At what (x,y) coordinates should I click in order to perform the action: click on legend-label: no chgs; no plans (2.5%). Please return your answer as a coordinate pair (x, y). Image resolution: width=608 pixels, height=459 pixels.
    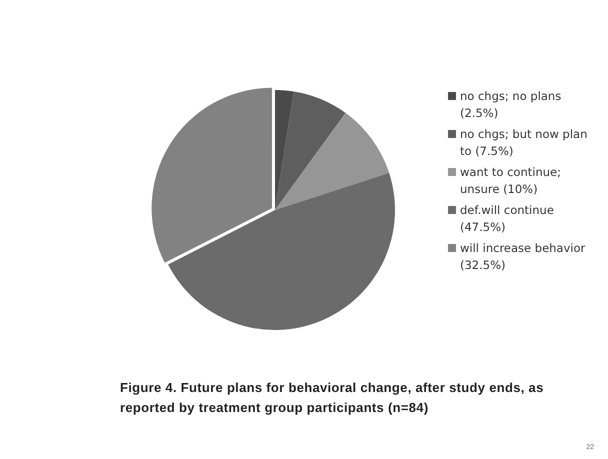
    Looking at the image, I should click on (510, 105).